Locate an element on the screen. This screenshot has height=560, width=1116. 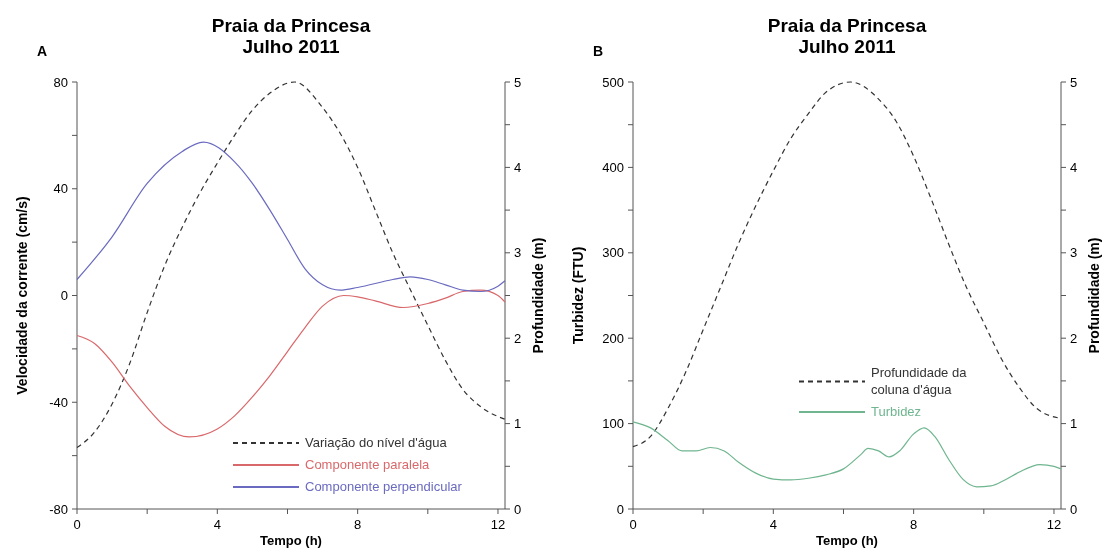
y-tick-label: 80 is located at coordinates (60, 82).